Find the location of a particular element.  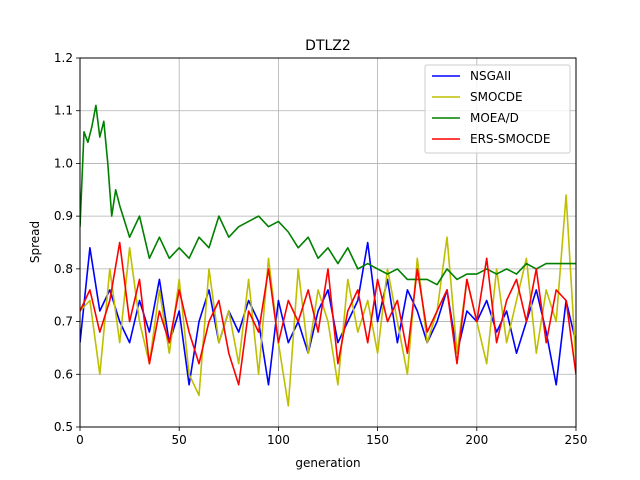

y-tick-label: 0.8 is located at coordinates (63, 269).